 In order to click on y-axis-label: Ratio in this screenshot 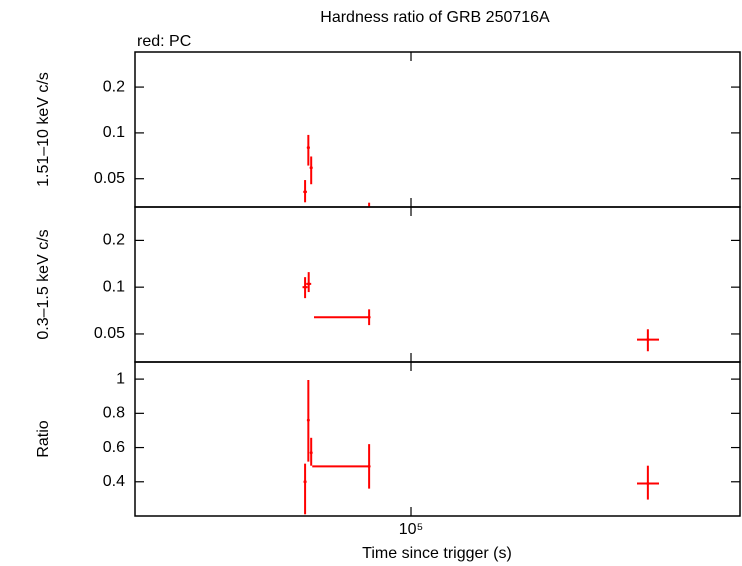, I will do `click(43, 438)`.